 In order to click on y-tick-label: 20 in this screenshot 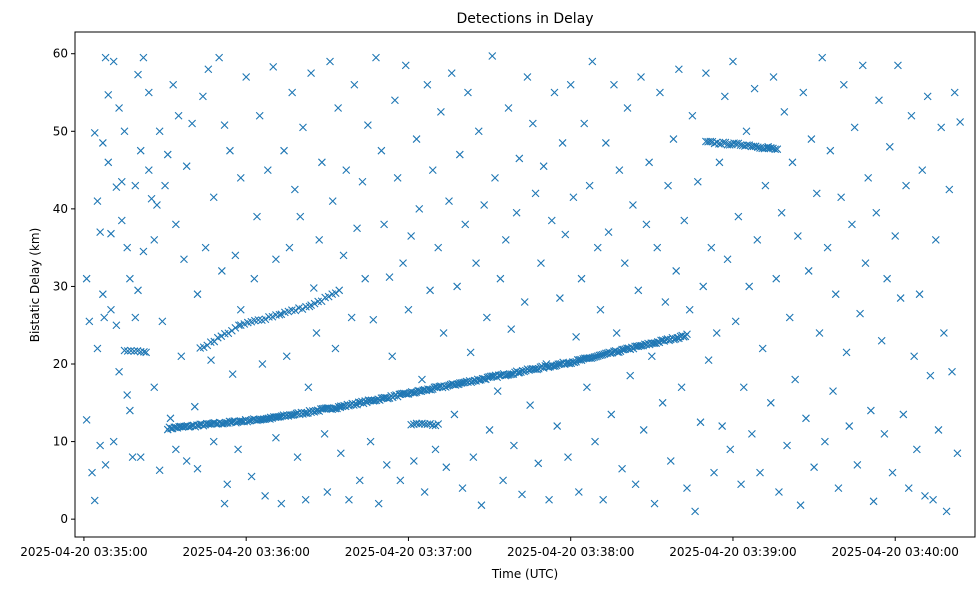, I will do `click(60, 364)`.